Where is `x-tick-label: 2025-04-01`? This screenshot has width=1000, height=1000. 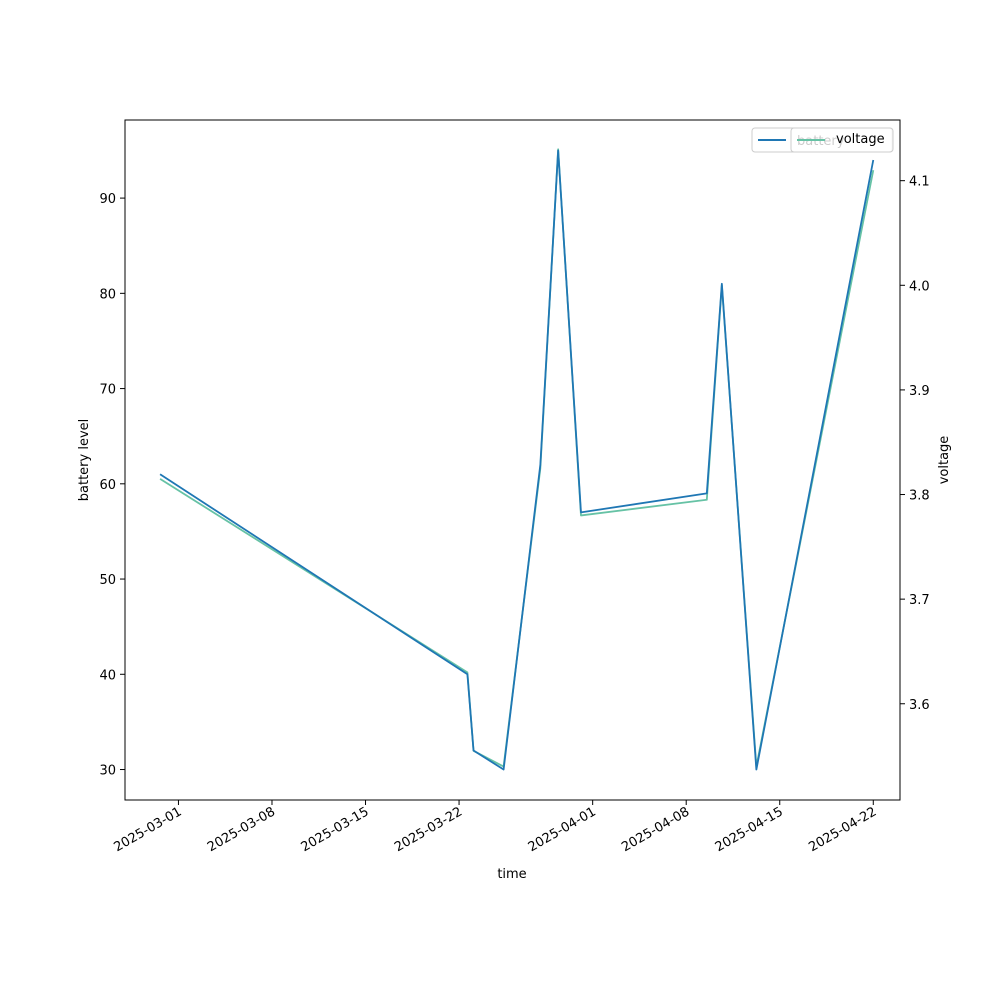 x-tick-label: 2025-04-01 is located at coordinates (562, 829).